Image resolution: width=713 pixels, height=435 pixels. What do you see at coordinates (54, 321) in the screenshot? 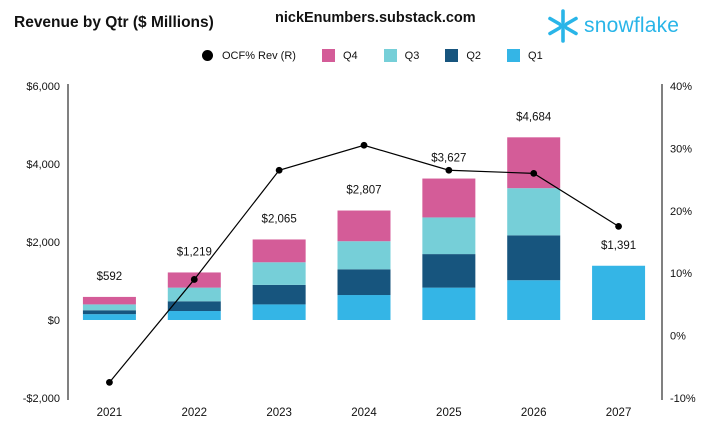
I see `left-tick-label: $0` at bounding box center [54, 321].